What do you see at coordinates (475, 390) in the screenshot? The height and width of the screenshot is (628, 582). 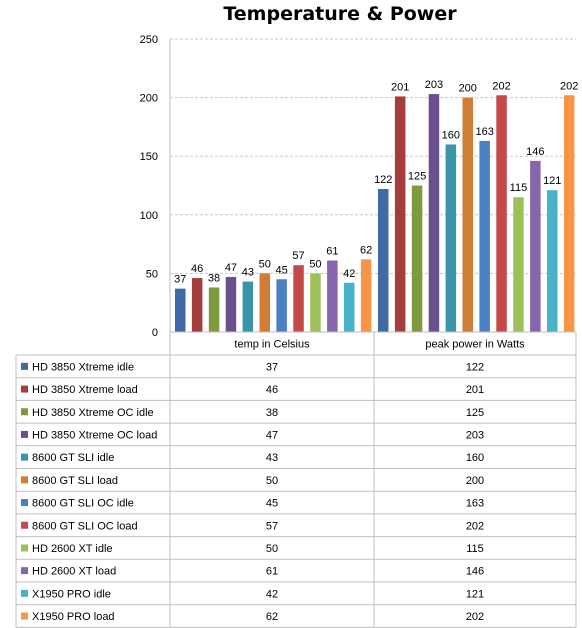 I see `table-cell: 201` at bounding box center [475, 390].